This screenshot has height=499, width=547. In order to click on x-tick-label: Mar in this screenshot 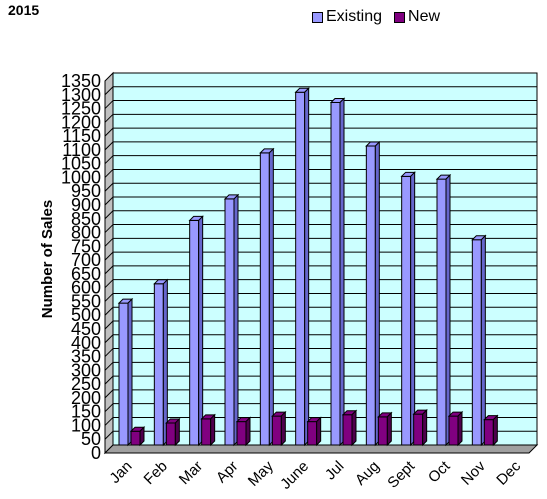, I will do `click(191, 473)`.